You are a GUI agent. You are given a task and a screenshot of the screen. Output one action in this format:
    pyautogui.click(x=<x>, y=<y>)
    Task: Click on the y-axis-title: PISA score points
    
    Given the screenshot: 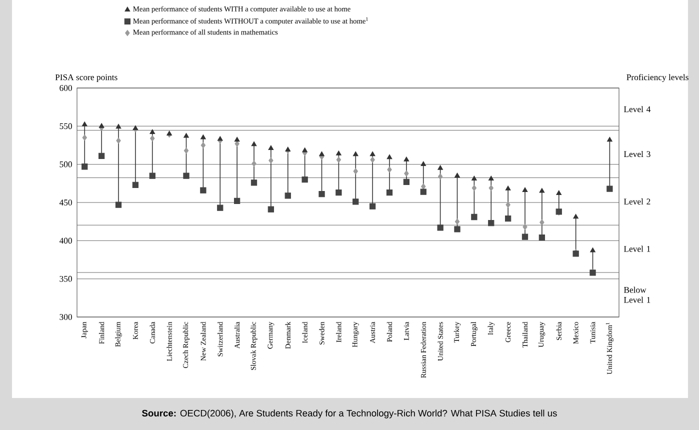 What is the action you would take?
    pyautogui.click(x=86, y=78)
    